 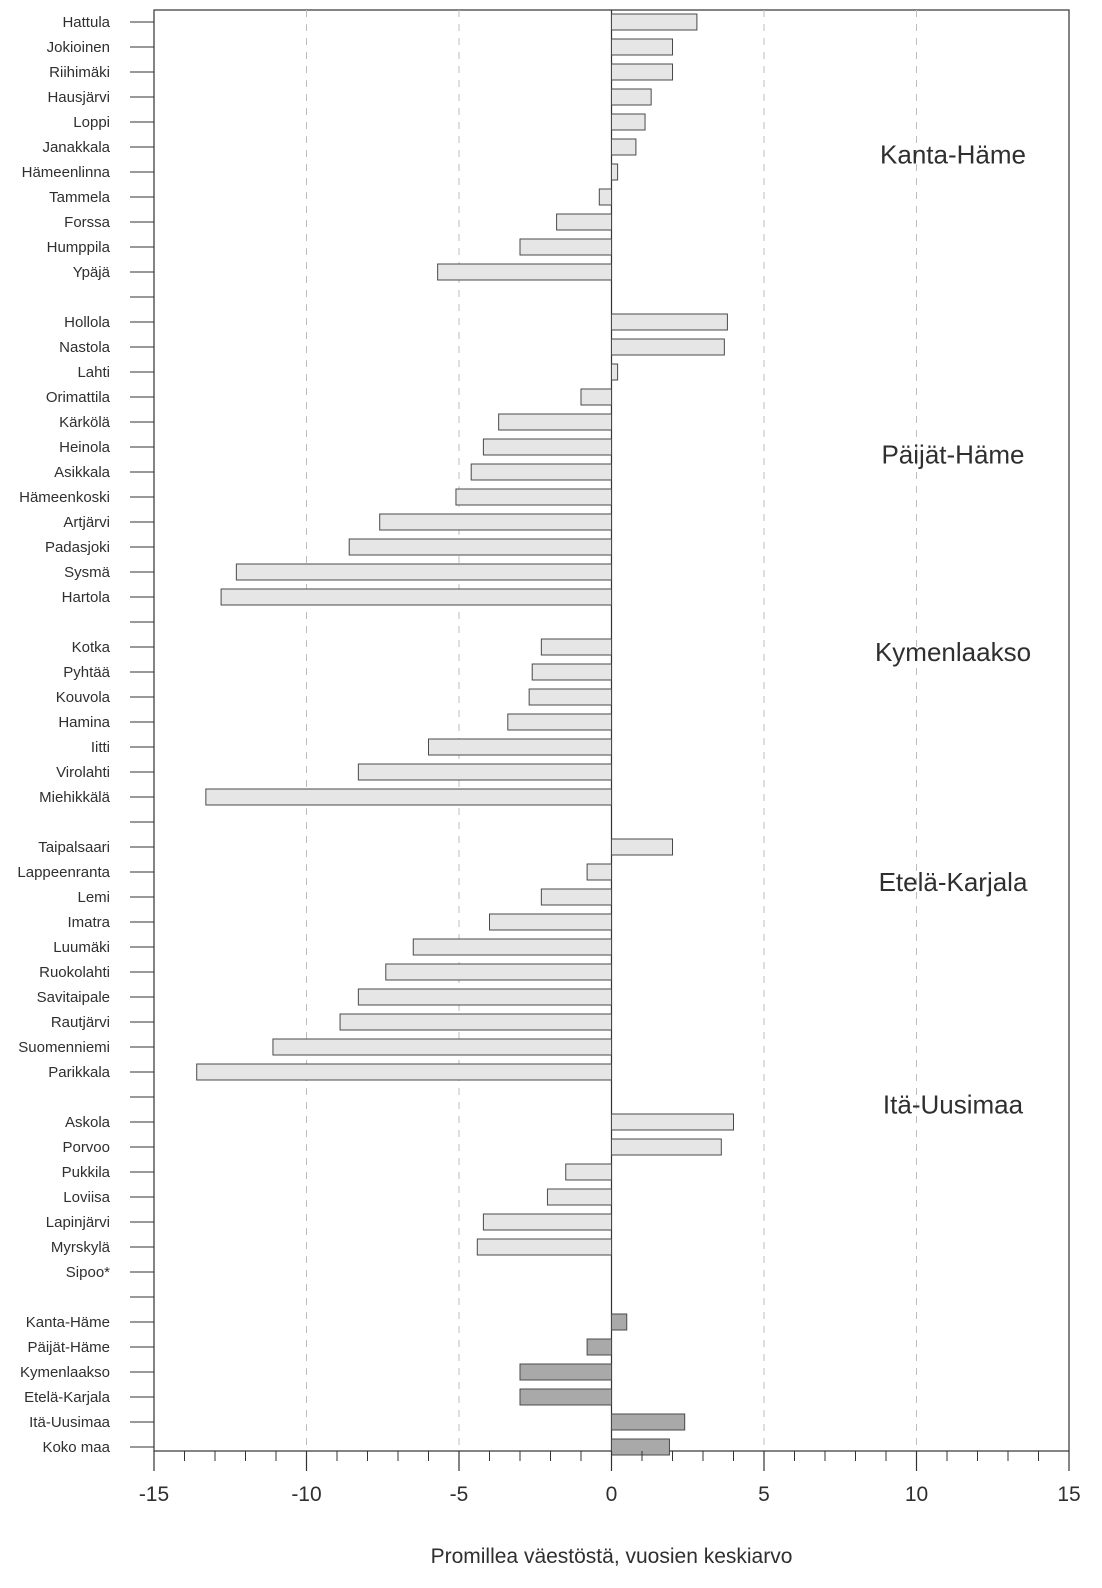 I want to click on category-label: Nastola, so click(x=85, y=347).